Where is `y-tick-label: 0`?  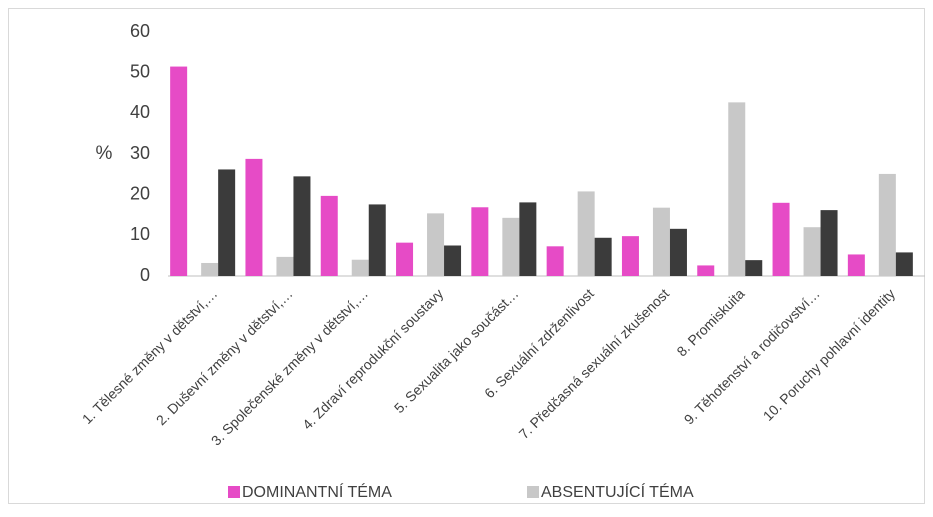 y-tick-label: 0 is located at coordinates (145, 275).